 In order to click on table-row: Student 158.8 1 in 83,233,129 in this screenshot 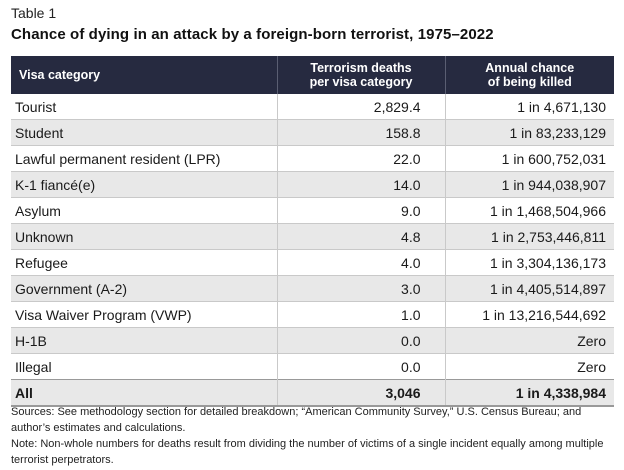, I will do `click(312, 132)`.